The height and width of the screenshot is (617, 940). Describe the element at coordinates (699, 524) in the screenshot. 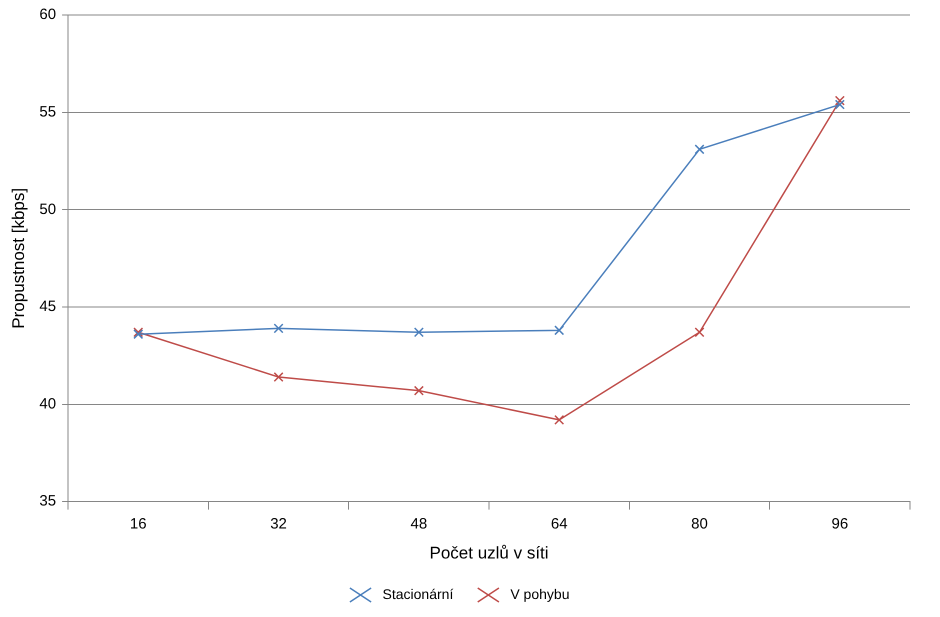

I see `x-tick-label: 80` at that location.